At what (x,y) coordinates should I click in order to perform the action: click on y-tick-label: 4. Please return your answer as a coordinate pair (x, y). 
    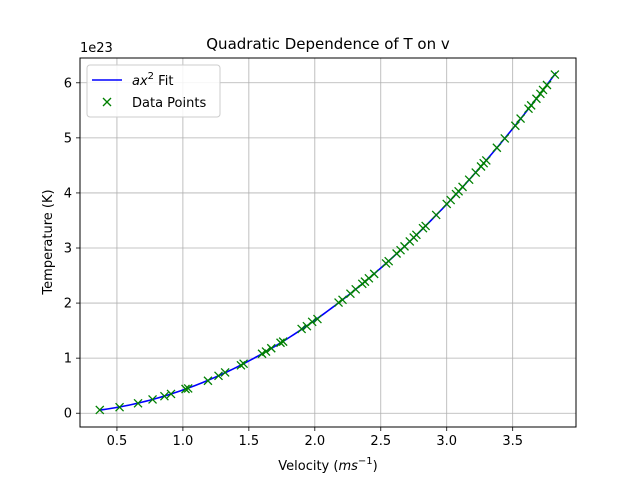
    Looking at the image, I should click on (68, 193).